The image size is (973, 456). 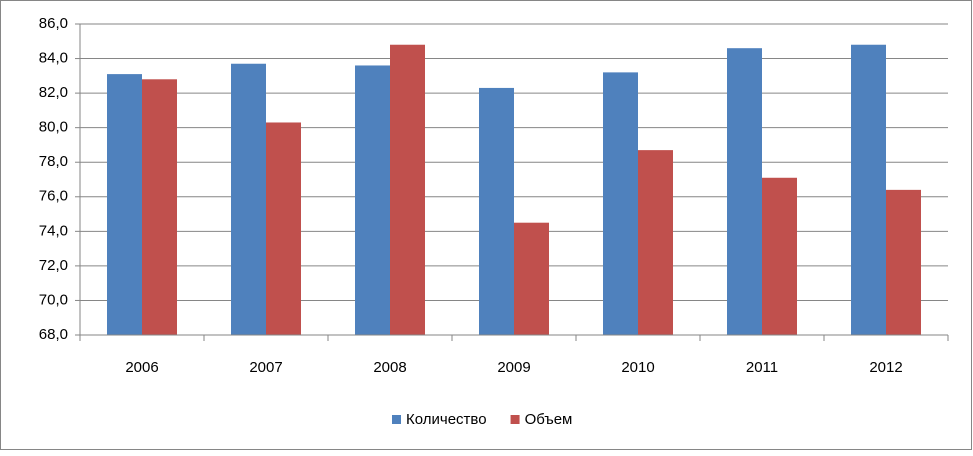 I want to click on x-tick-label: 2008, so click(x=389, y=367).